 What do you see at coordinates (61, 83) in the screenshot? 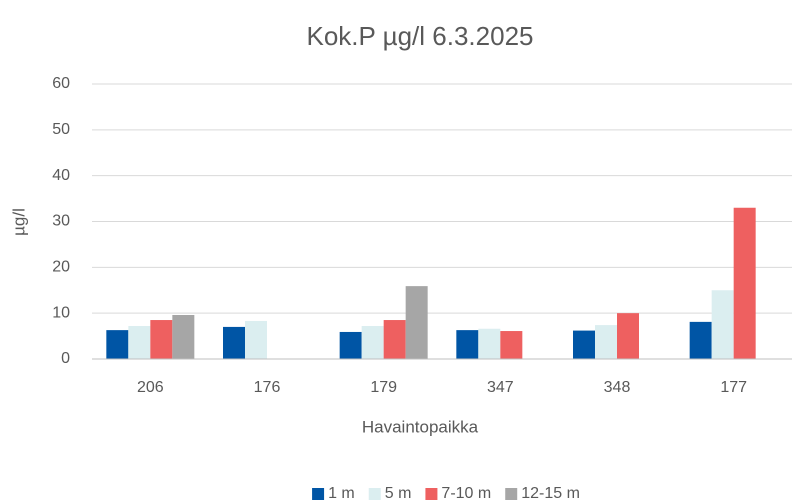
I see `y-tick-label: 60` at bounding box center [61, 83].